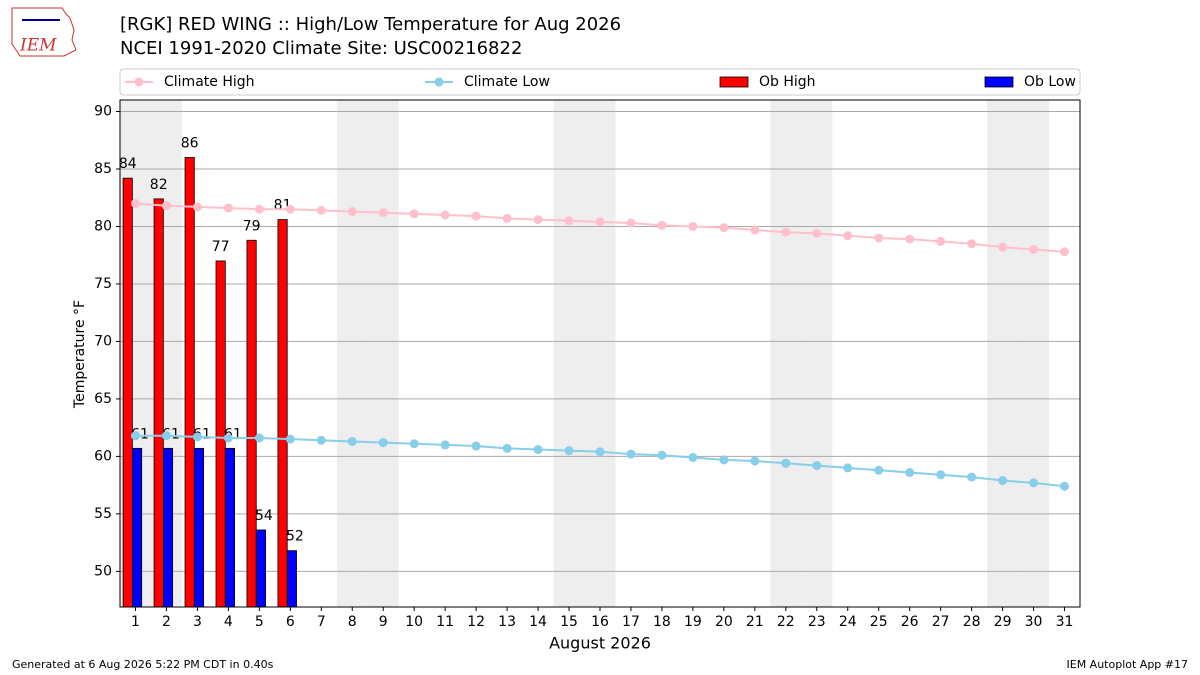 Image resolution: width=1200 pixels, height=675 pixels. I want to click on y-tick-label: 65, so click(103, 399).